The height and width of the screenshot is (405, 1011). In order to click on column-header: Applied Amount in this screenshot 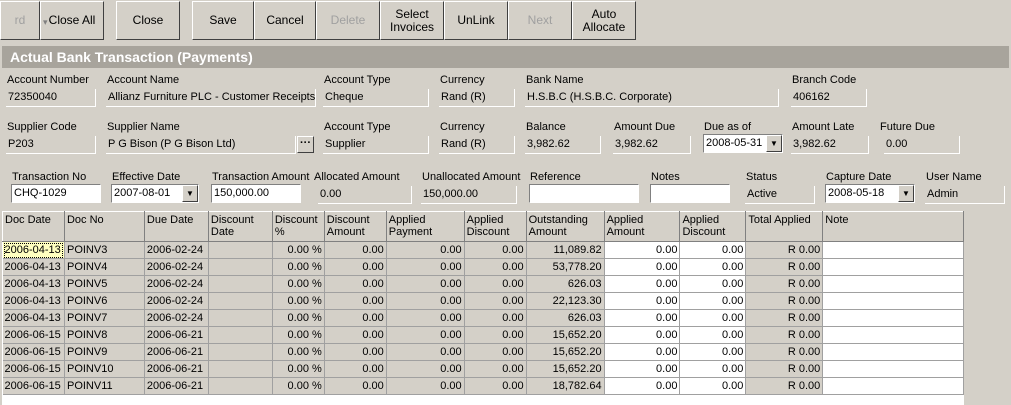, I will do `click(642, 226)`.